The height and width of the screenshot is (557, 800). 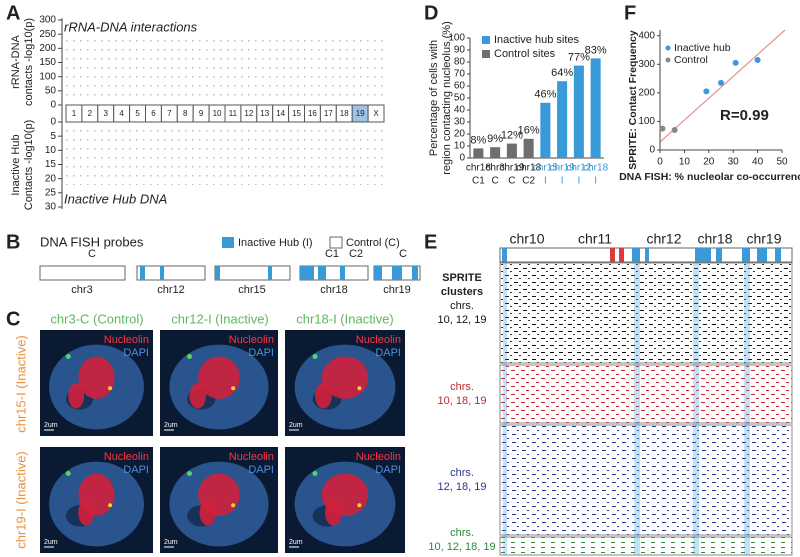 I want to click on x-tick-label: chr18, so click(x=528, y=168).